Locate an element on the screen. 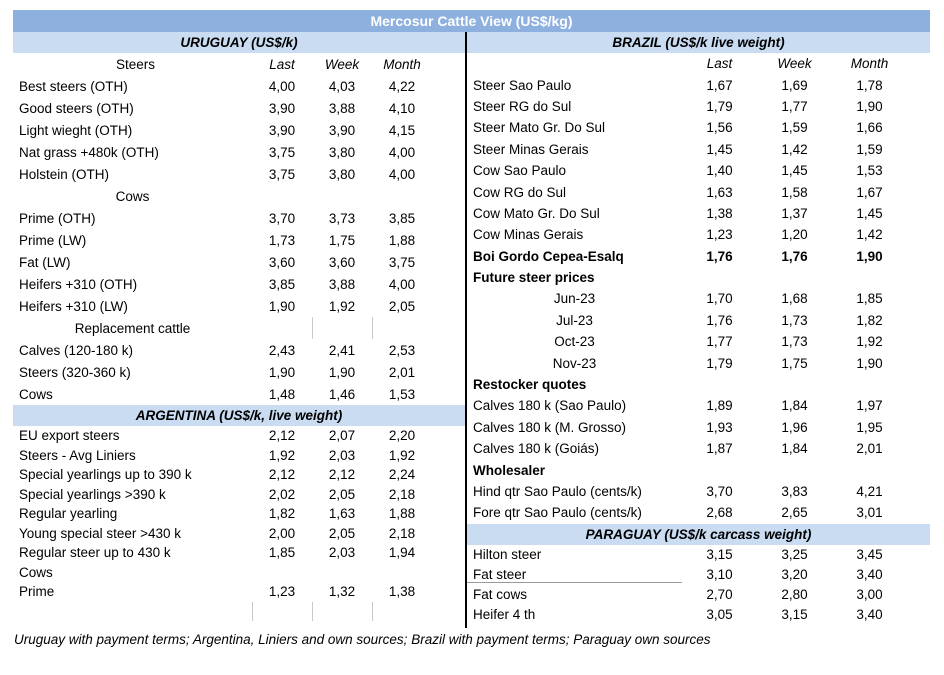 The width and height of the screenshot is (944, 675). value-last: 1,23 is located at coordinates (719, 235).